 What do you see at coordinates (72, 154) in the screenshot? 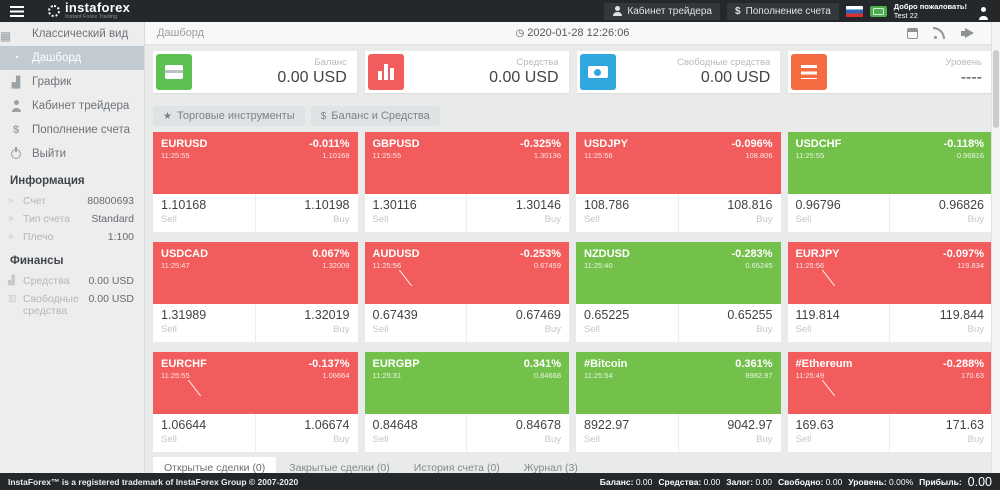
I see `sidebar-item: Выйти` at bounding box center [72, 154].